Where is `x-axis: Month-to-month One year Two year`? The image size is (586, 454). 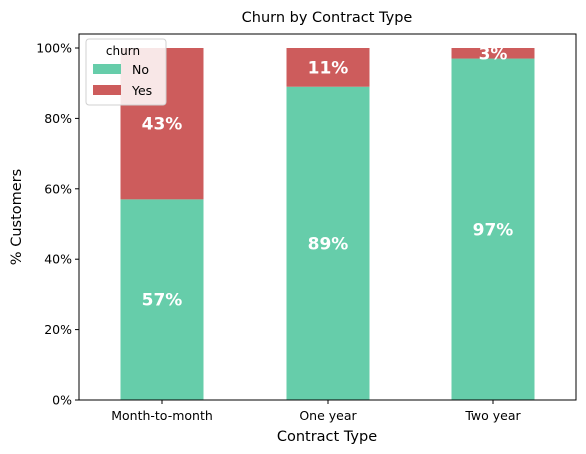 x-axis: Month-to-month One year Two year is located at coordinates (316, 411).